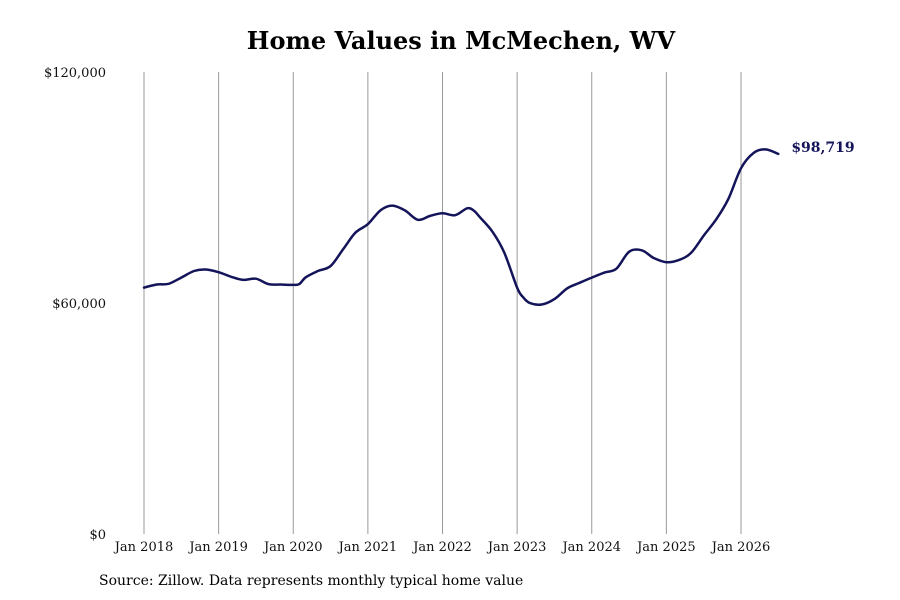 The image size is (900, 600). Describe the element at coordinates (461, 40) in the screenshot. I see `chart-title: Home Values in McMechen, WV` at that location.